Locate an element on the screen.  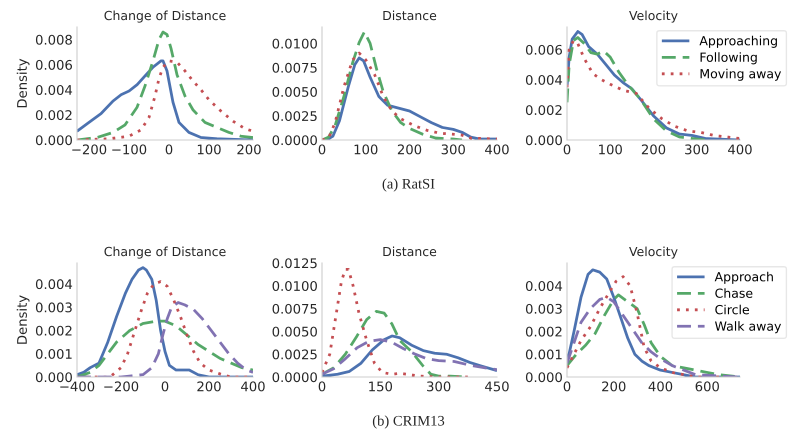
y-tick-label: 0.0125 is located at coordinates (294, 263).